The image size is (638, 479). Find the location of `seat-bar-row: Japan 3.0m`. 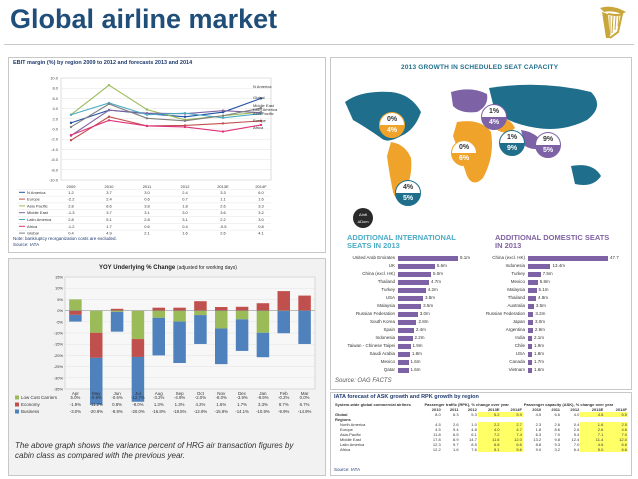

seat-bar-row: Japan 3.0m is located at coordinates (555, 322).